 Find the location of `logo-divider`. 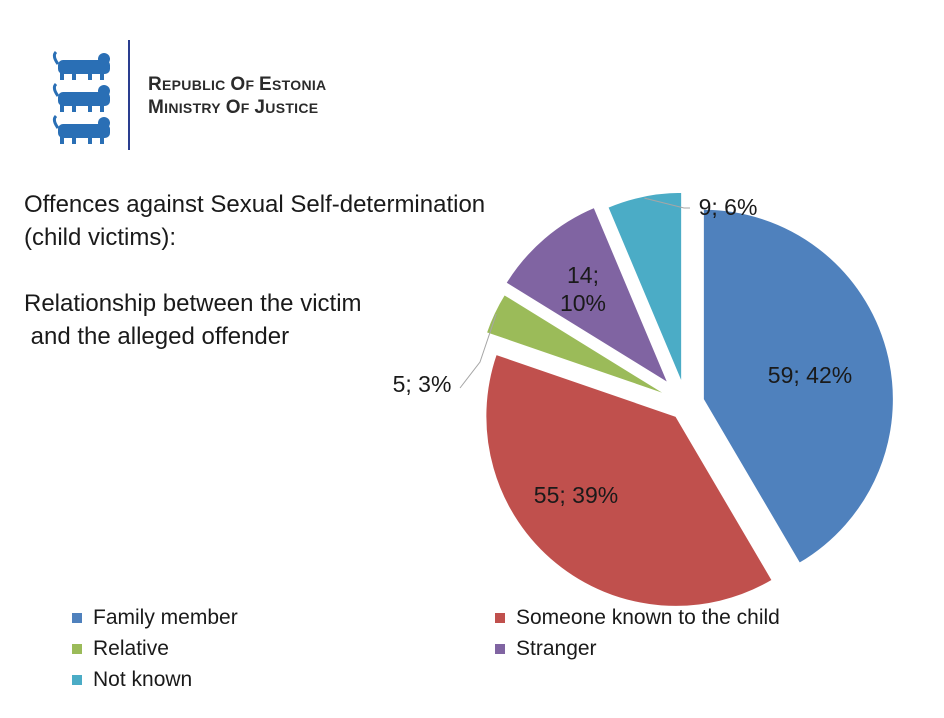

logo-divider is located at coordinates (129, 95).